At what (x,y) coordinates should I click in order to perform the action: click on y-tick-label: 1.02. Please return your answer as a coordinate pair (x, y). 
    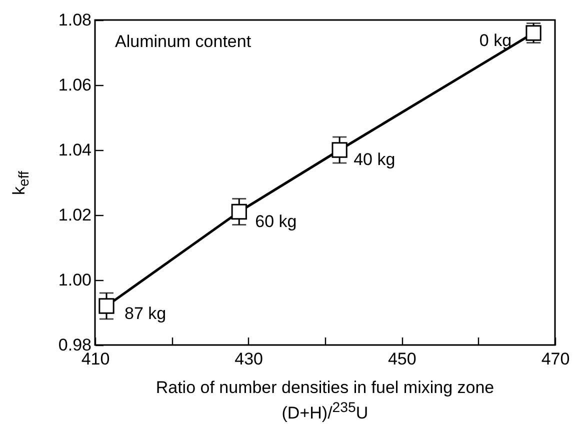
    Looking at the image, I should click on (75, 215).